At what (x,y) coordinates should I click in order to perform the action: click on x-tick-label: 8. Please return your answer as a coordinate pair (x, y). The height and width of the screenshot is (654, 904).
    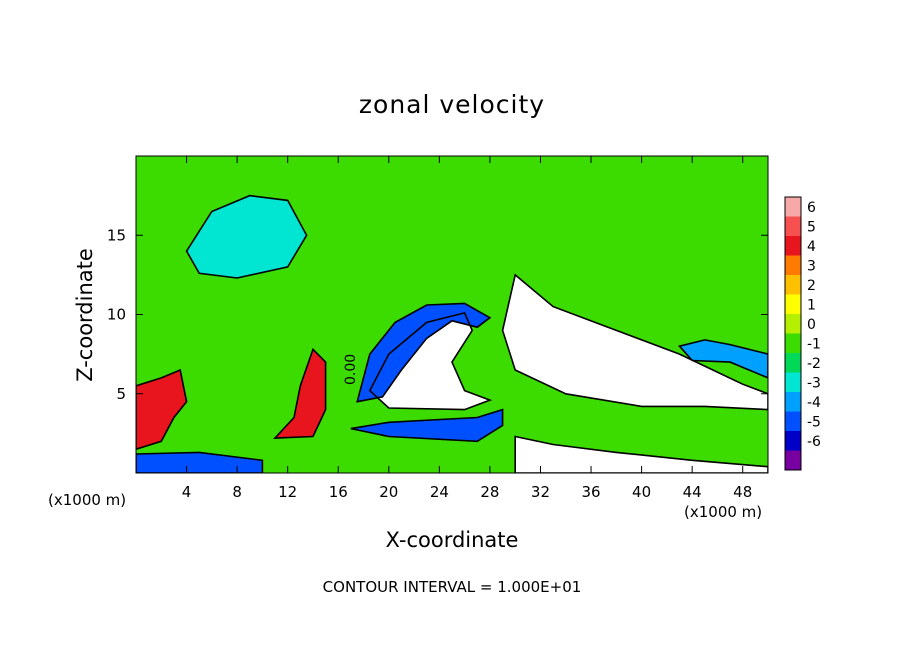
    Looking at the image, I should click on (237, 492).